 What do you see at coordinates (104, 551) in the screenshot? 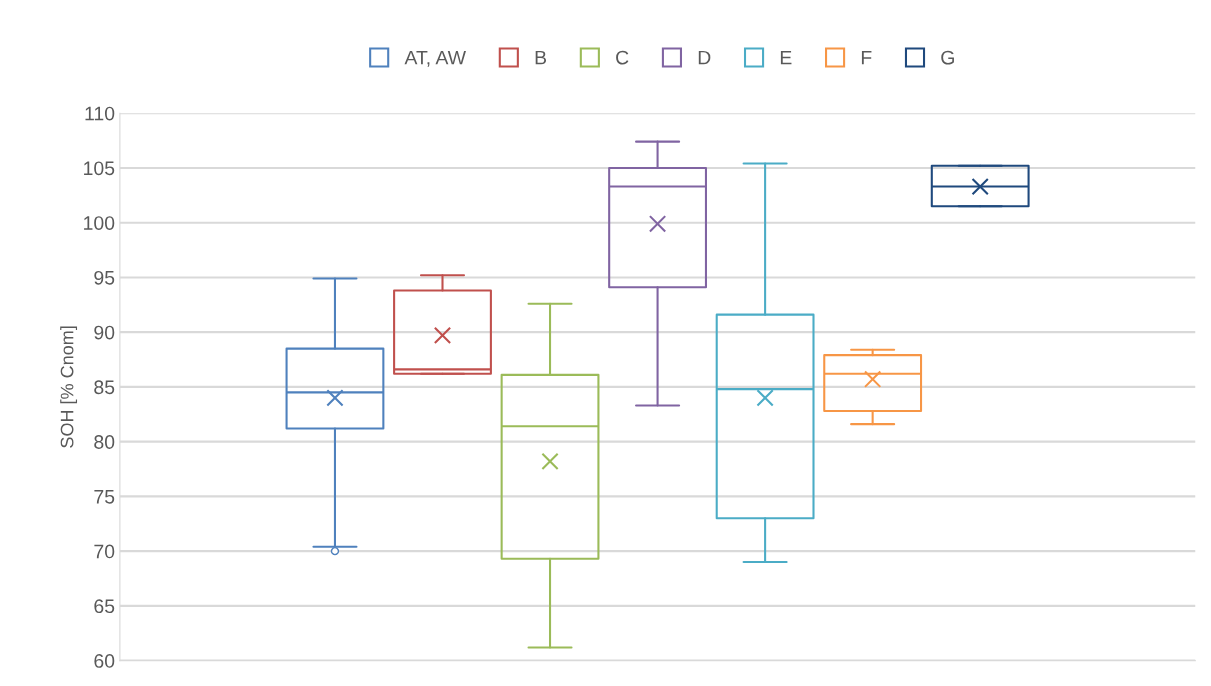
I see `y-tick-label: 70` at bounding box center [104, 551].